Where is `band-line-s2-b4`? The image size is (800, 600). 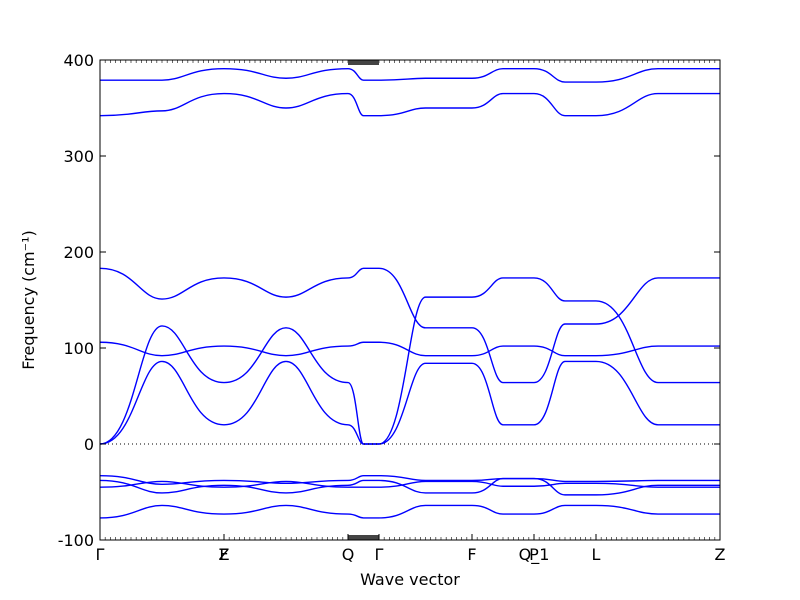
band-line-s2-b4 is located at coordinates (363, 478).